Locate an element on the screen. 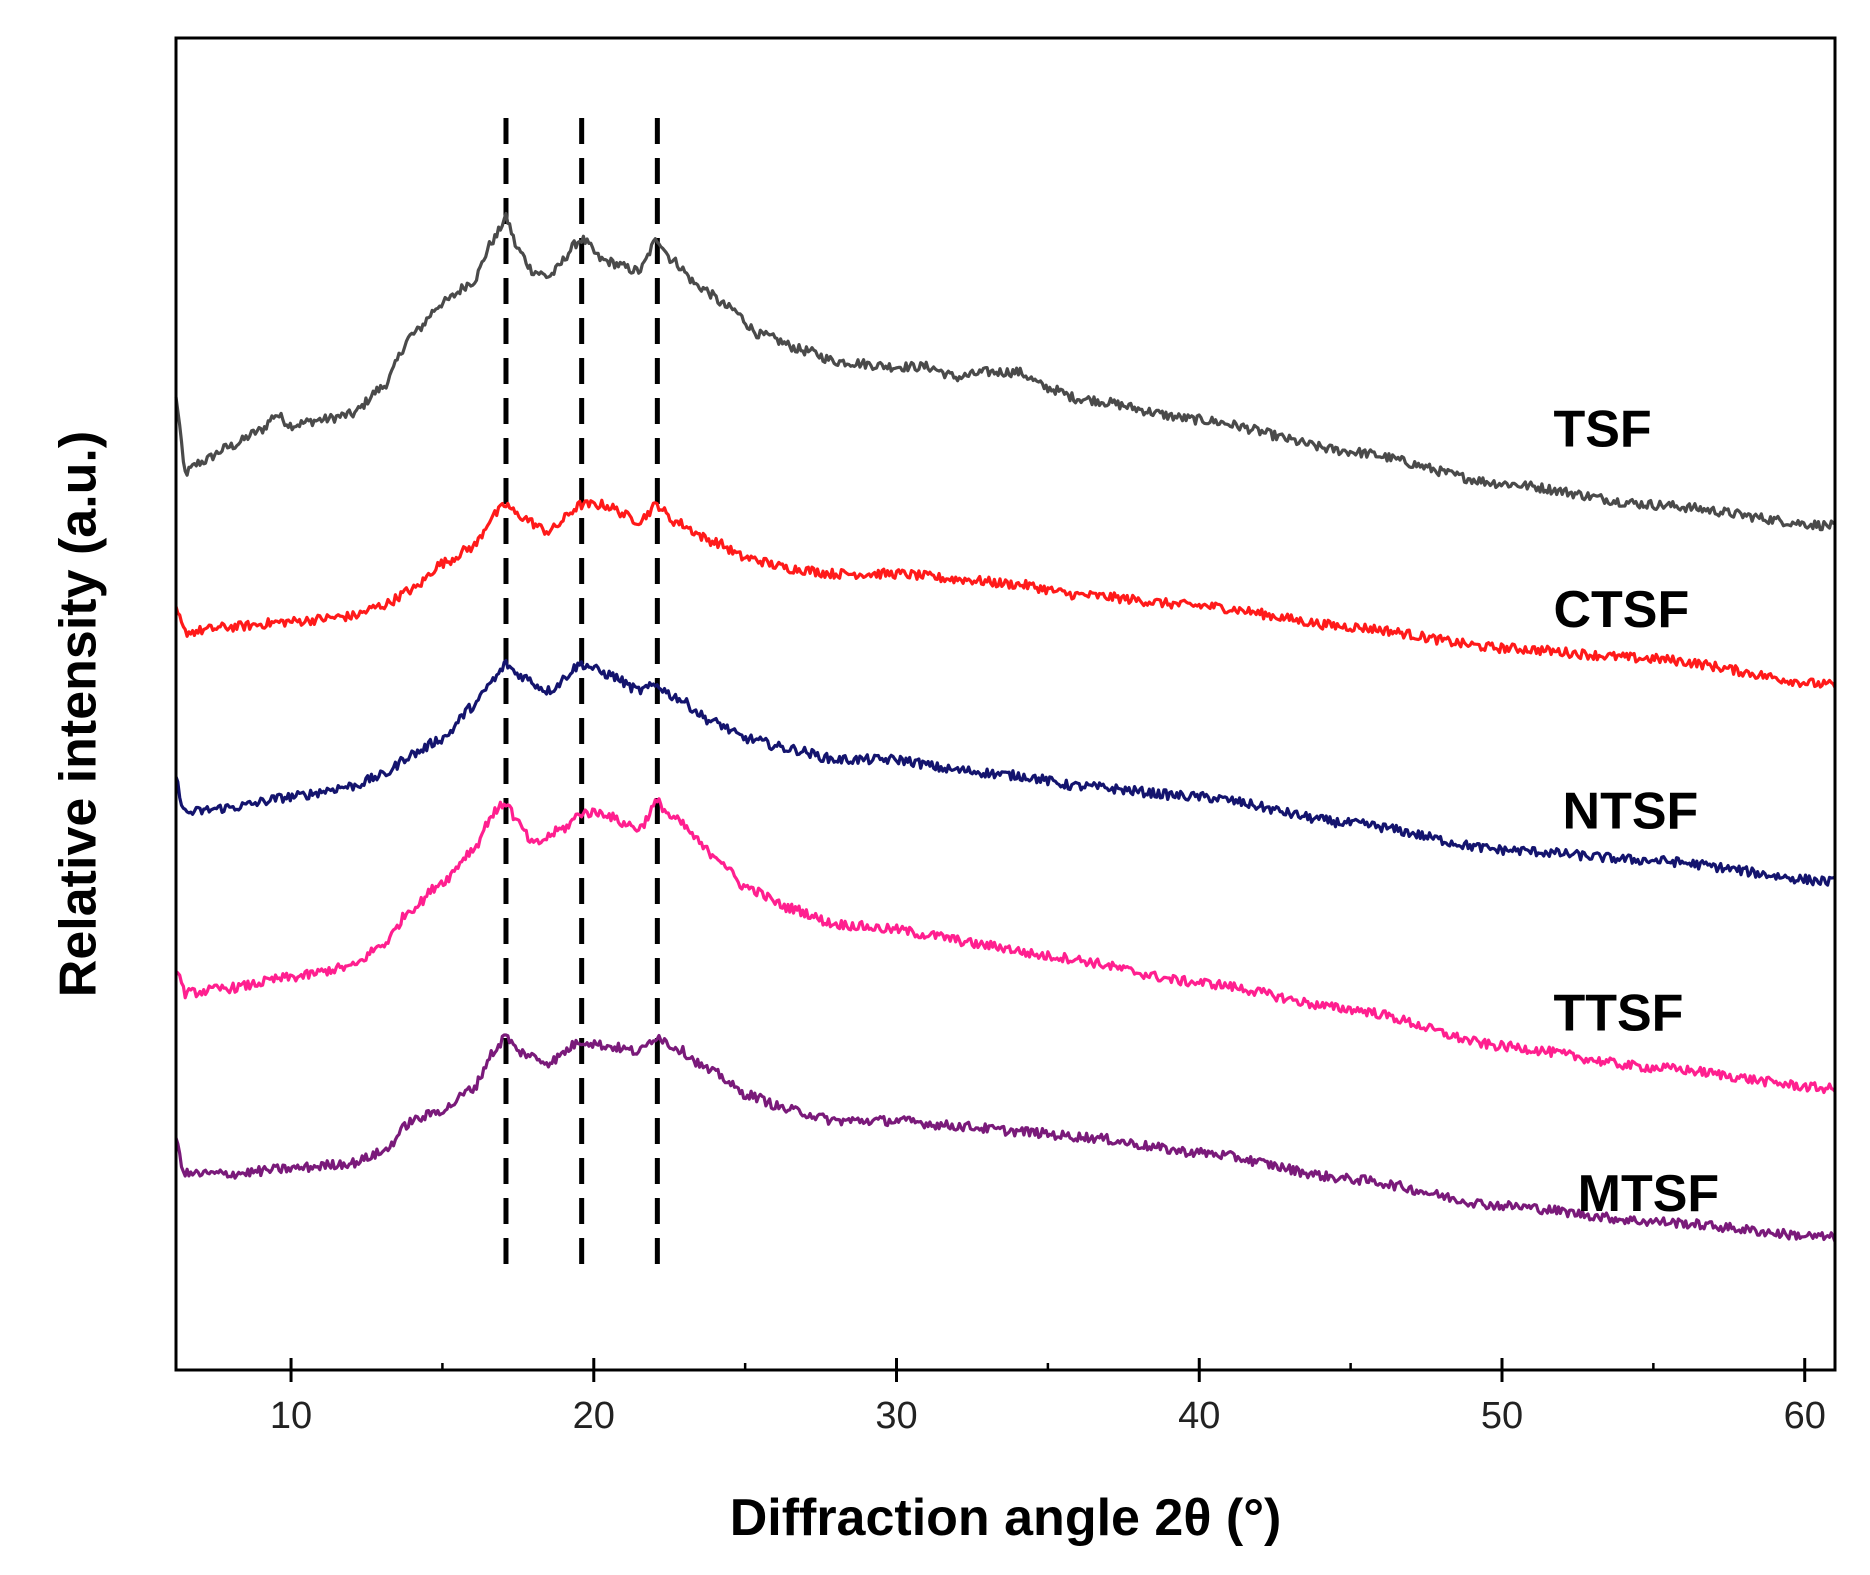 This screenshot has height=1575, width=1870. y-axis-title: Relative intensity (a.u.) is located at coordinates (79, 714).